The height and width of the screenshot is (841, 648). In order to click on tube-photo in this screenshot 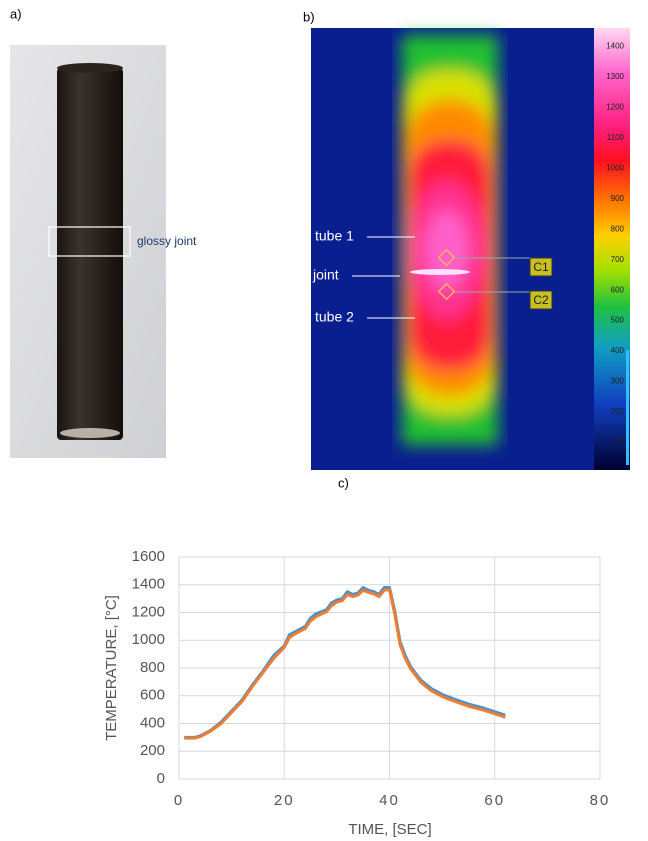, I will do `click(90, 254)`.